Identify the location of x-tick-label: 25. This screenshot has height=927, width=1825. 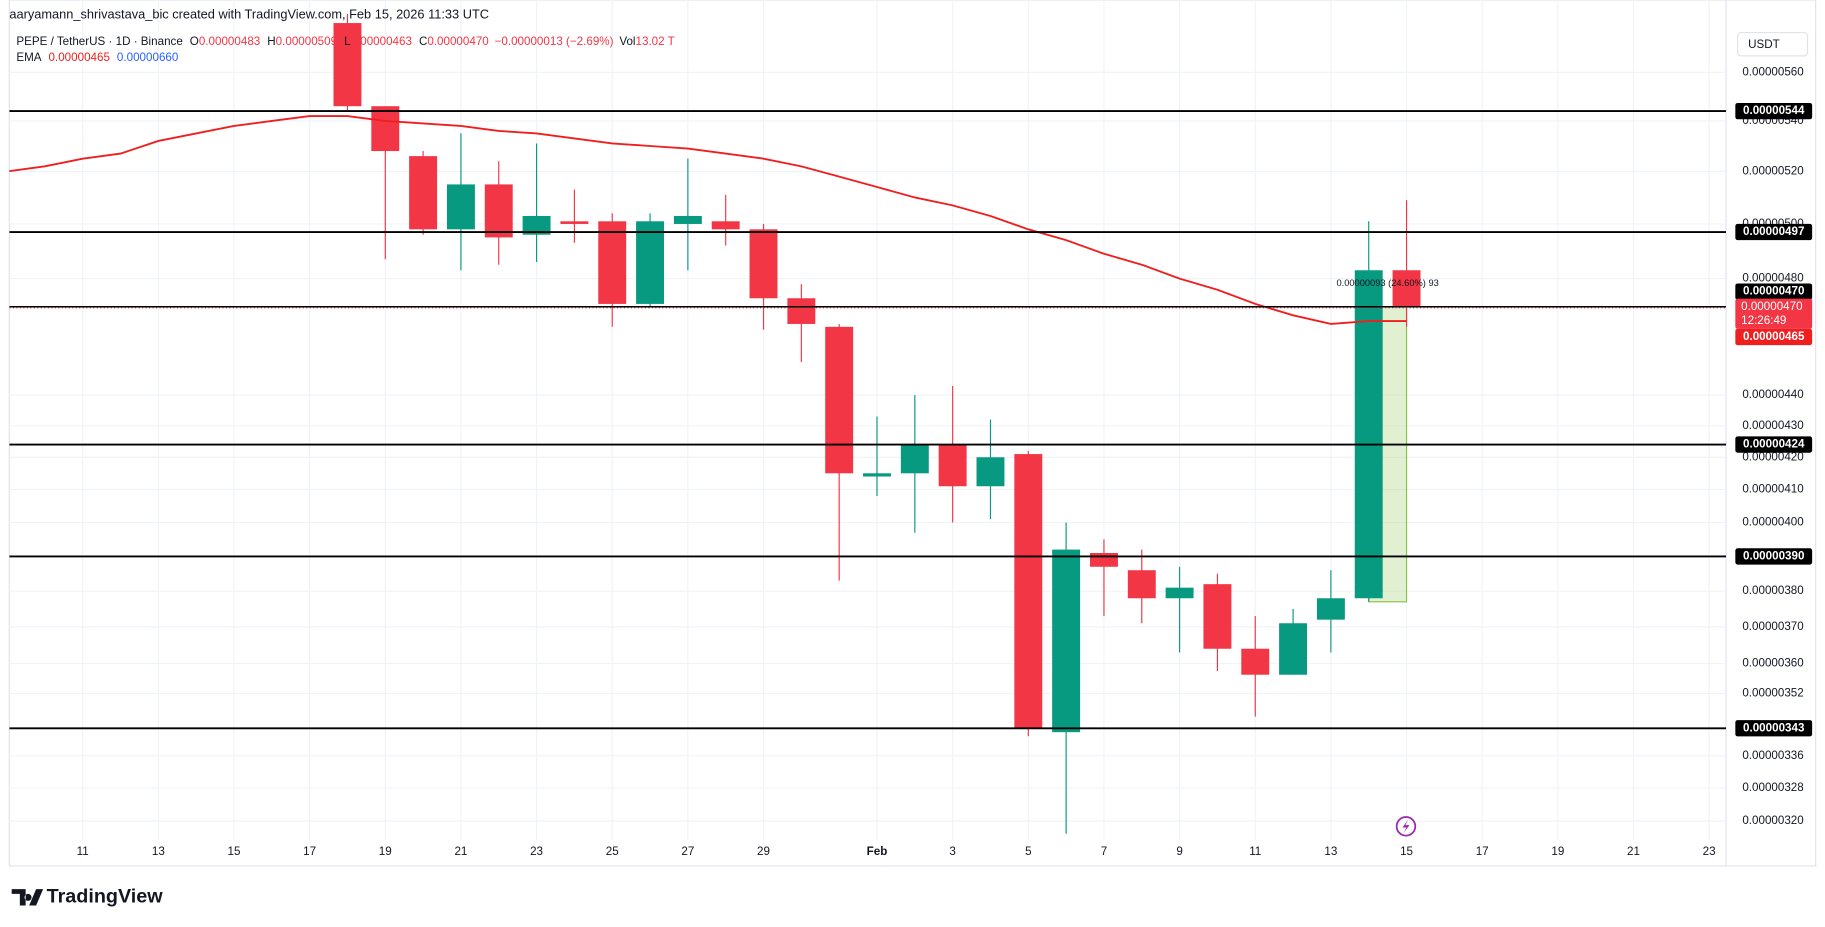
(612, 851).